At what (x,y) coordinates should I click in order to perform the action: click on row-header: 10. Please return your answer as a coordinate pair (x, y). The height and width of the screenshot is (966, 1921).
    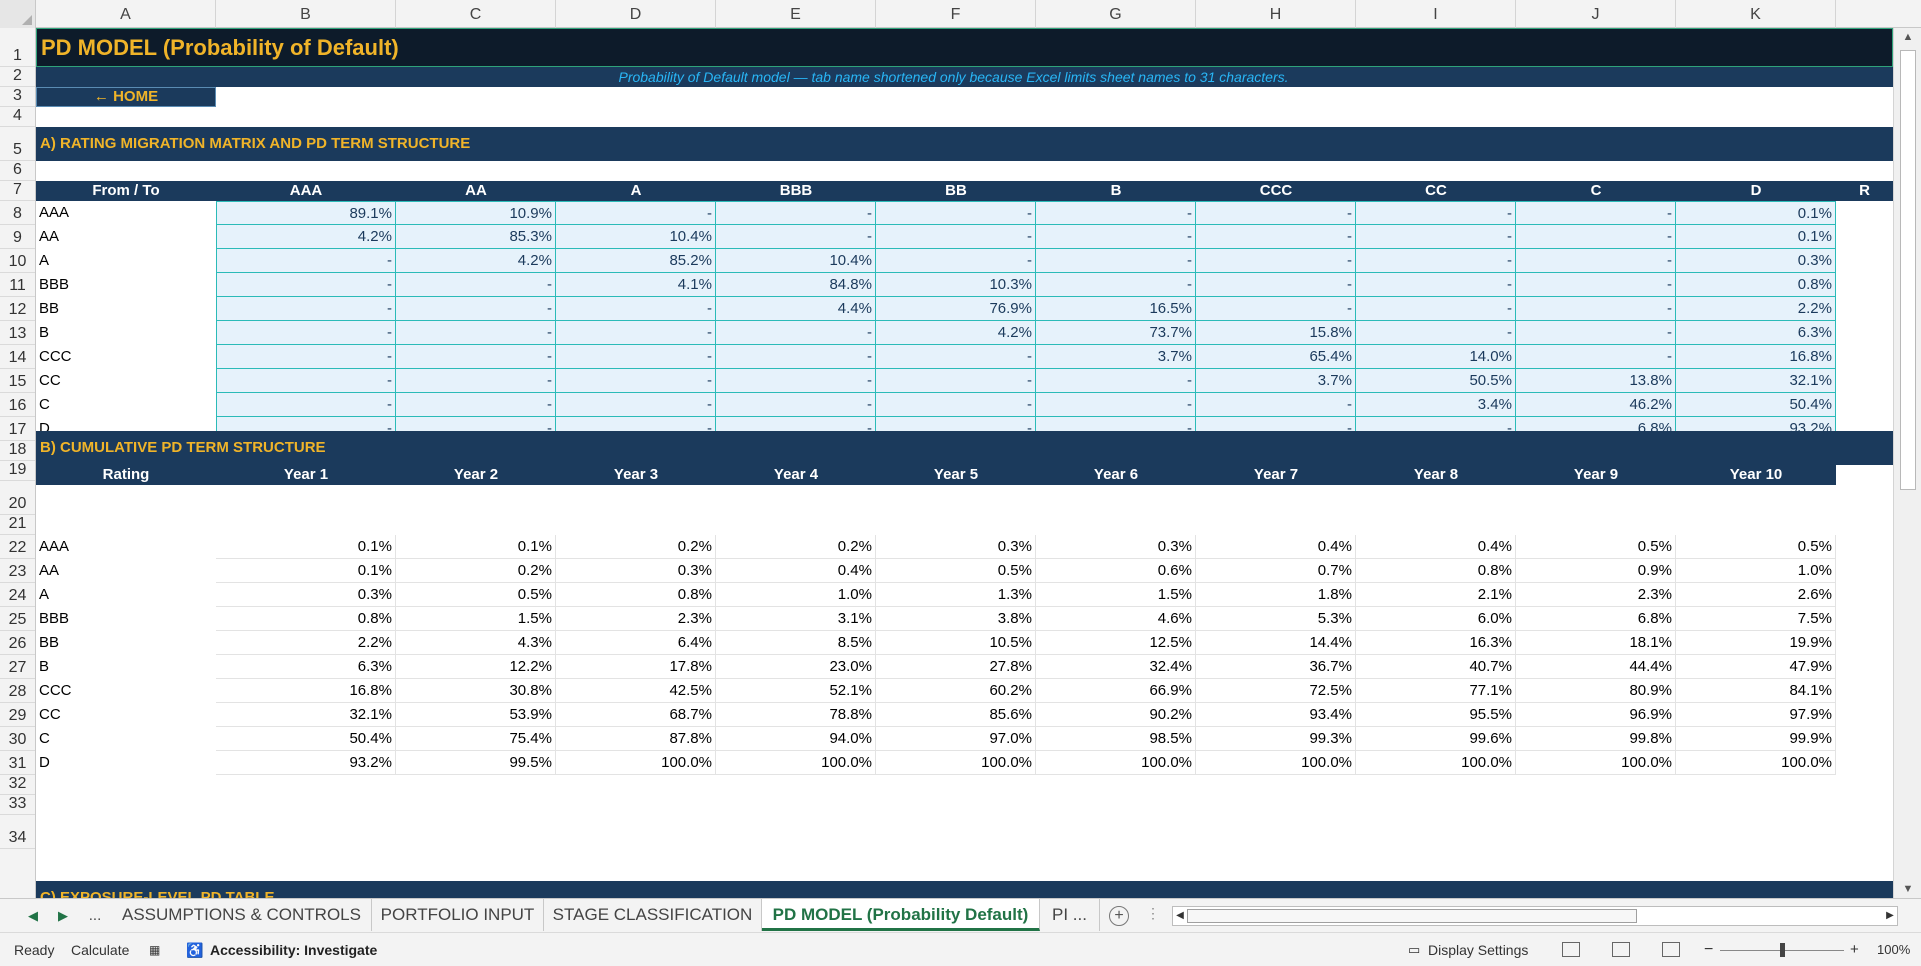
    Looking at the image, I should click on (17, 261).